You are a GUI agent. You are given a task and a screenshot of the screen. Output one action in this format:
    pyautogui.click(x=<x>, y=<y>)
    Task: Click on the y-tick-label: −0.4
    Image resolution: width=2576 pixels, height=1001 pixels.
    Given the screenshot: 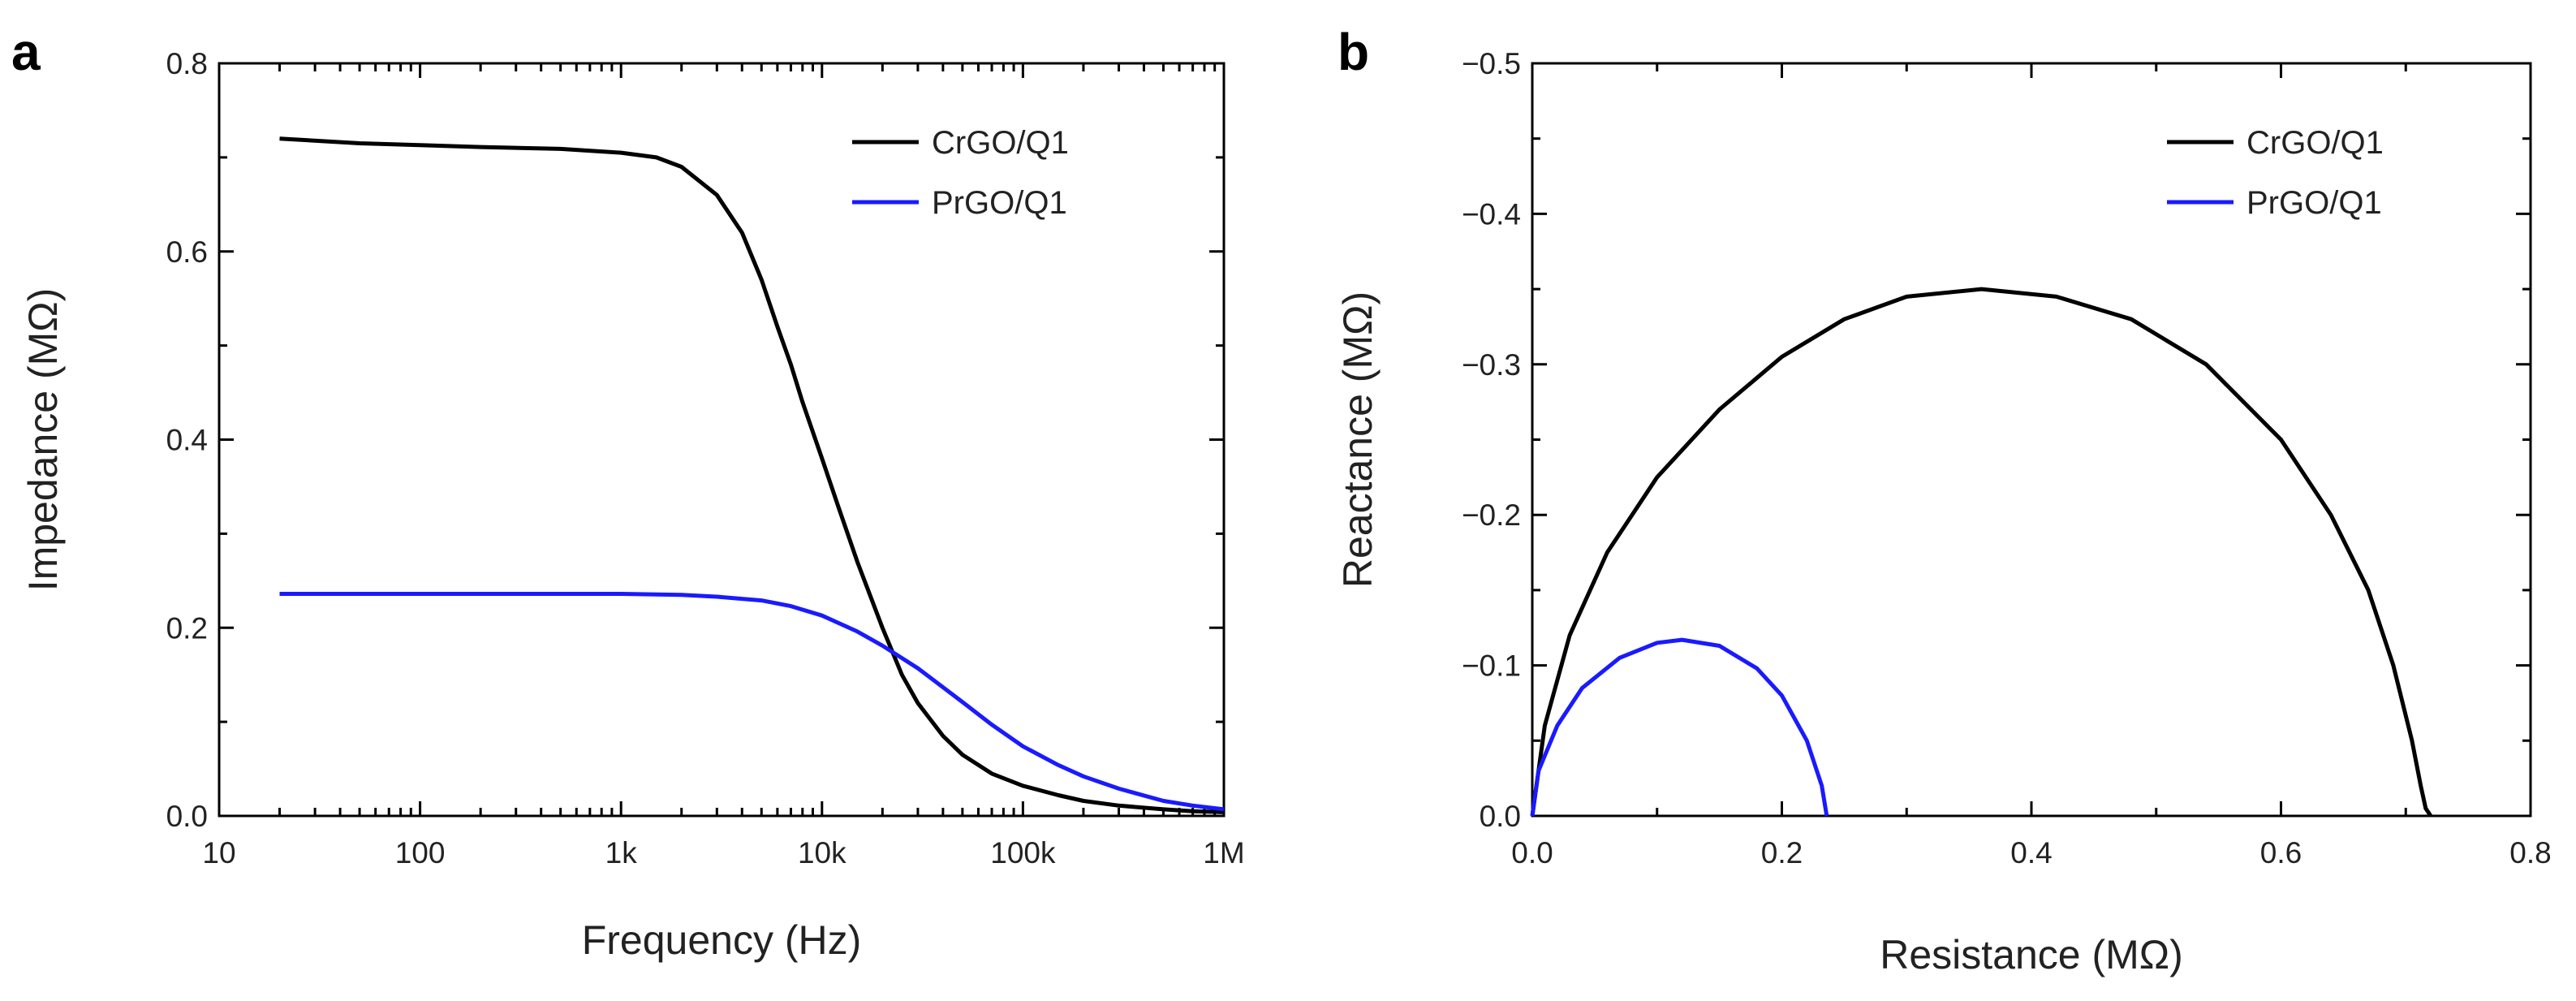 What is the action you would take?
    pyautogui.click(x=1492, y=214)
    